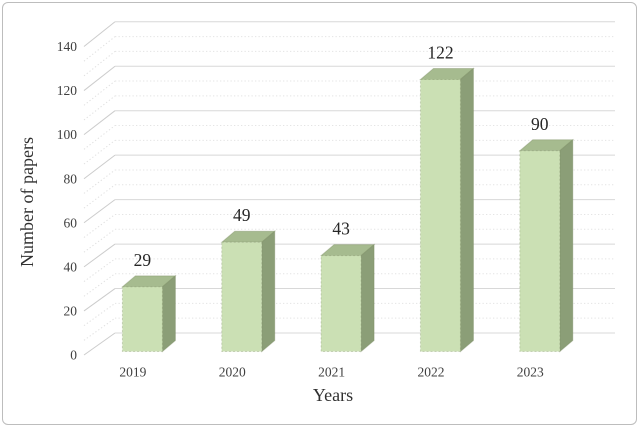  What do you see at coordinates (440, 52) in the screenshot?
I see `bar-value-label: 122` at bounding box center [440, 52].